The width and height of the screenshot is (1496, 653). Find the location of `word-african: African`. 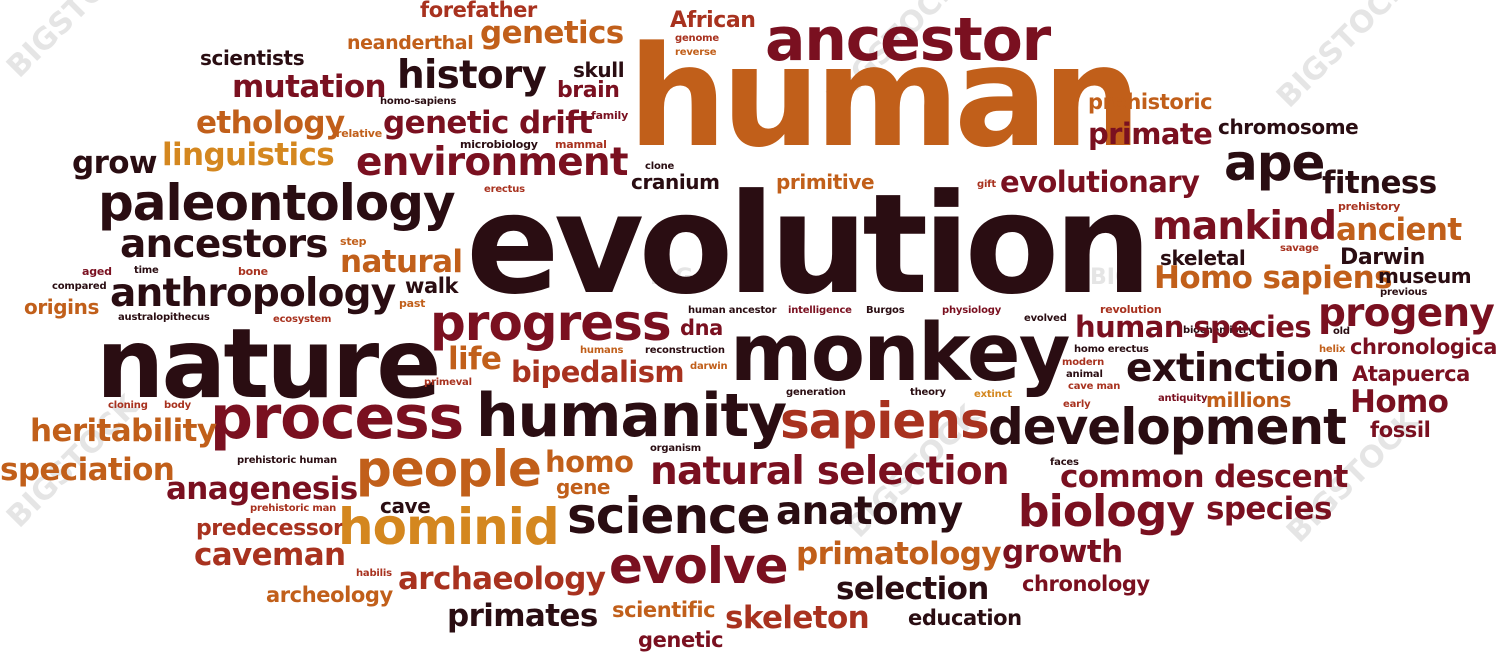

word-african: African is located at coordinates (713, 20).